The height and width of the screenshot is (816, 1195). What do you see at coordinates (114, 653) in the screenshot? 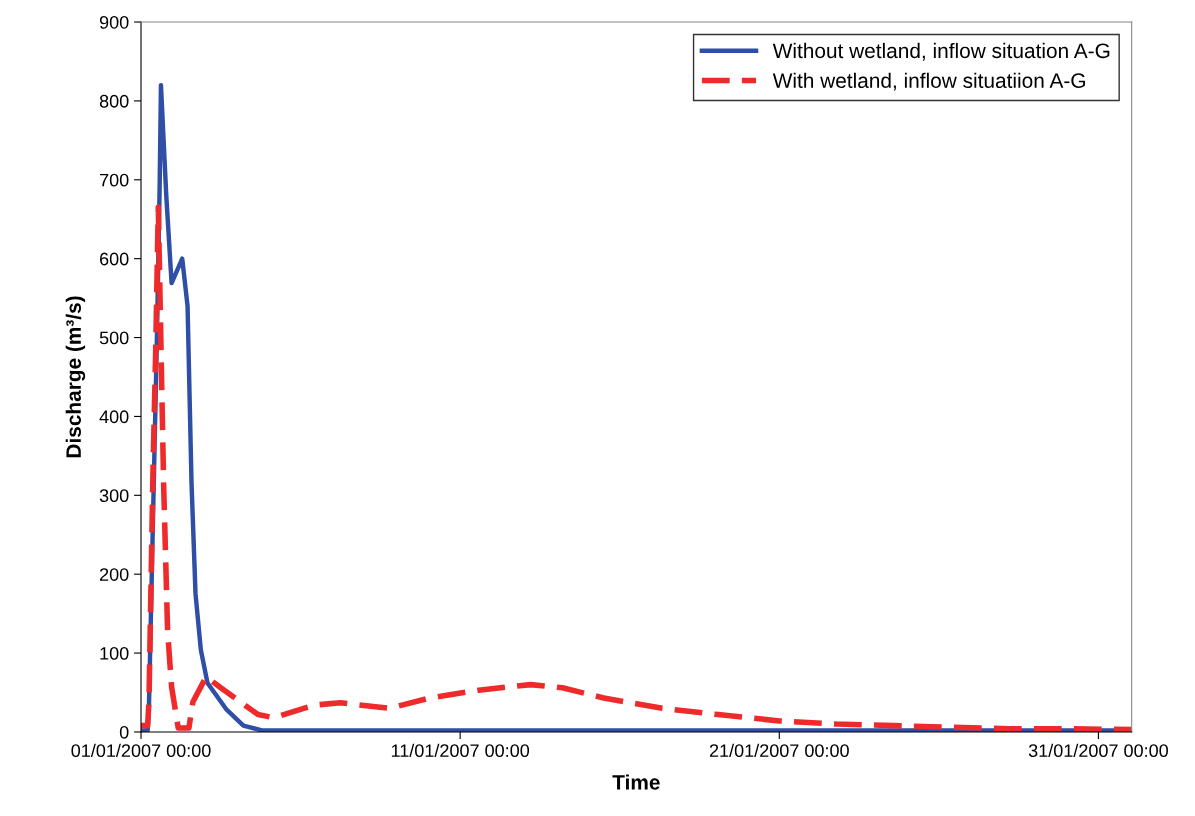
I see `y-tick-label: 100` at bounding box center [114, 653].